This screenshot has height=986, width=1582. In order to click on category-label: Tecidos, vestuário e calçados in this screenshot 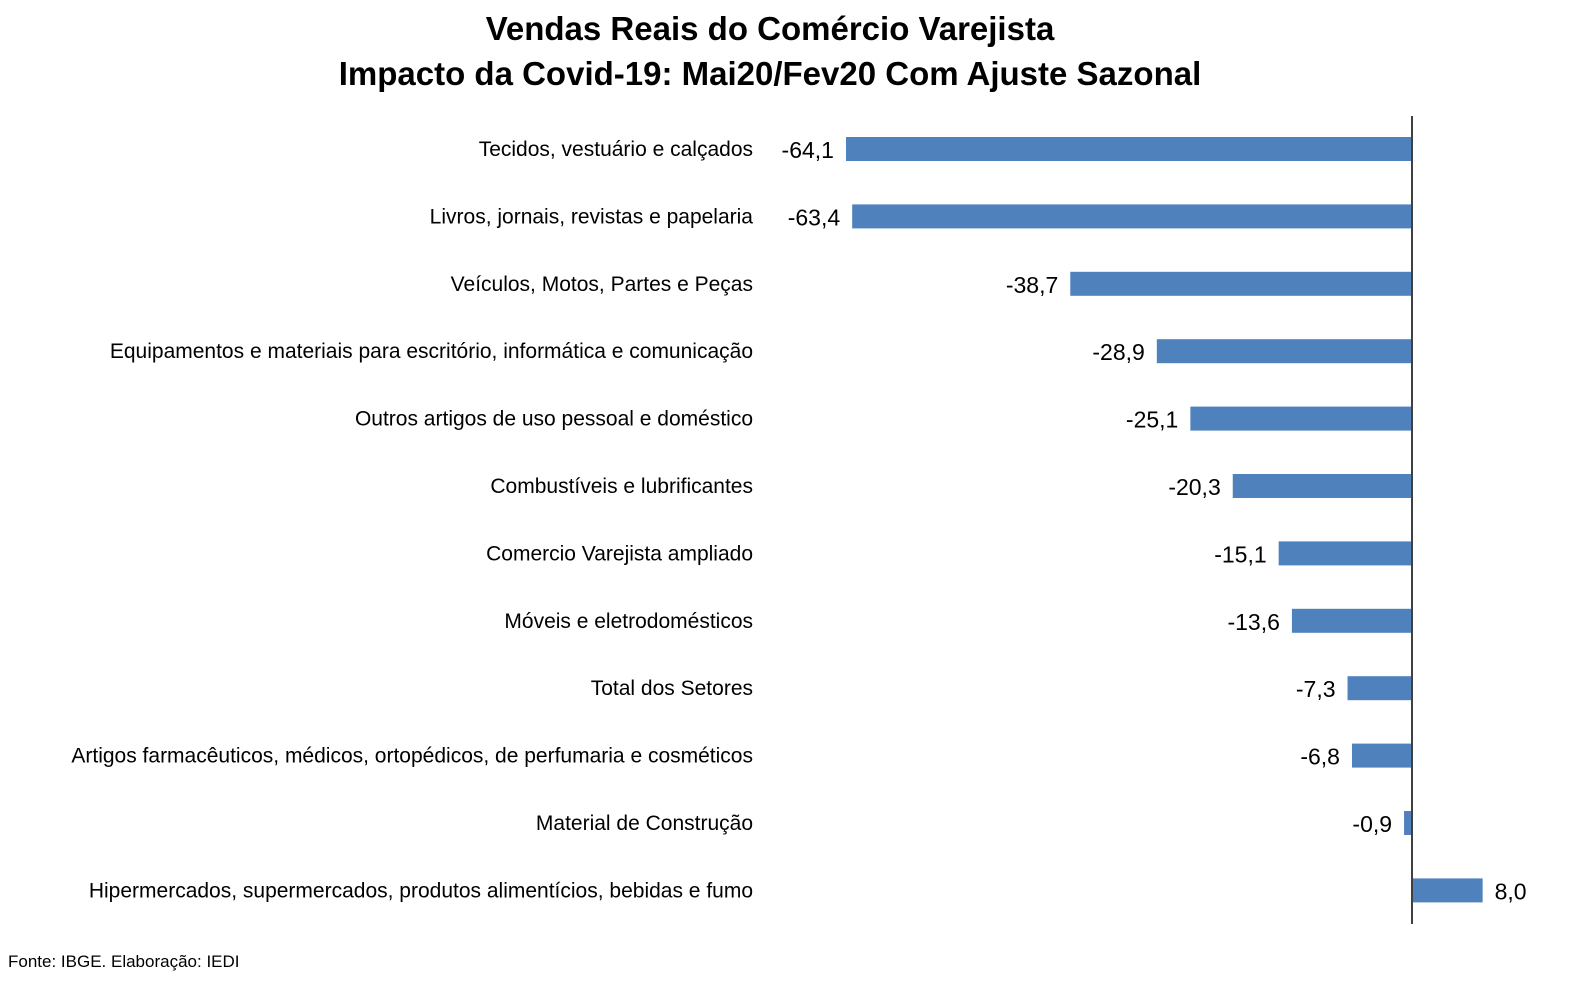, I will do `click(616, 149)`.